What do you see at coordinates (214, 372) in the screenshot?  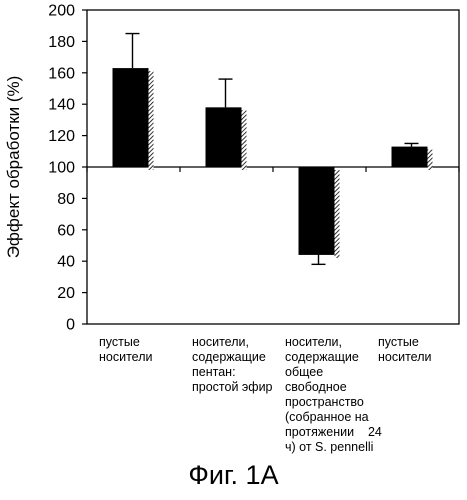 I see `category-label: пентан:` at bounding box center [214, 372].